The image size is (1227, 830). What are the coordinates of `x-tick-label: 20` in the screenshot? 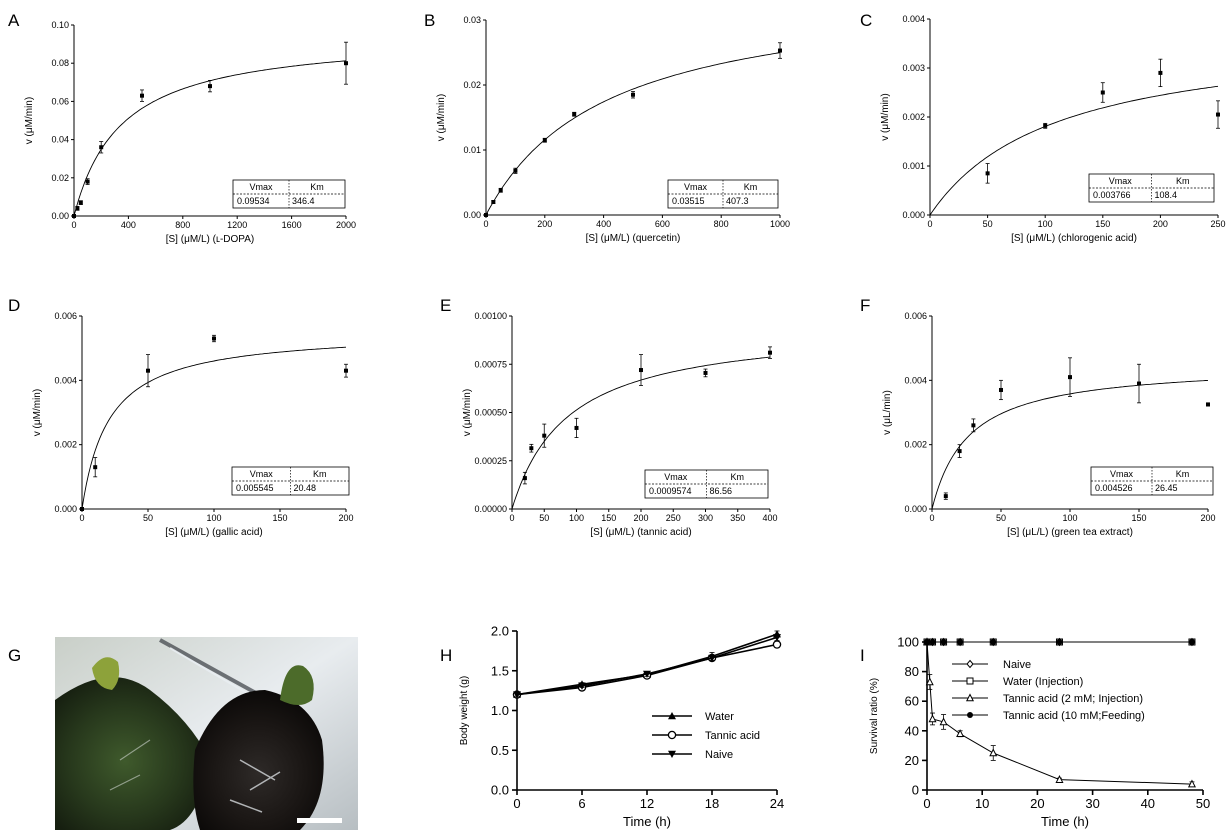 It's located at (1037, 803).